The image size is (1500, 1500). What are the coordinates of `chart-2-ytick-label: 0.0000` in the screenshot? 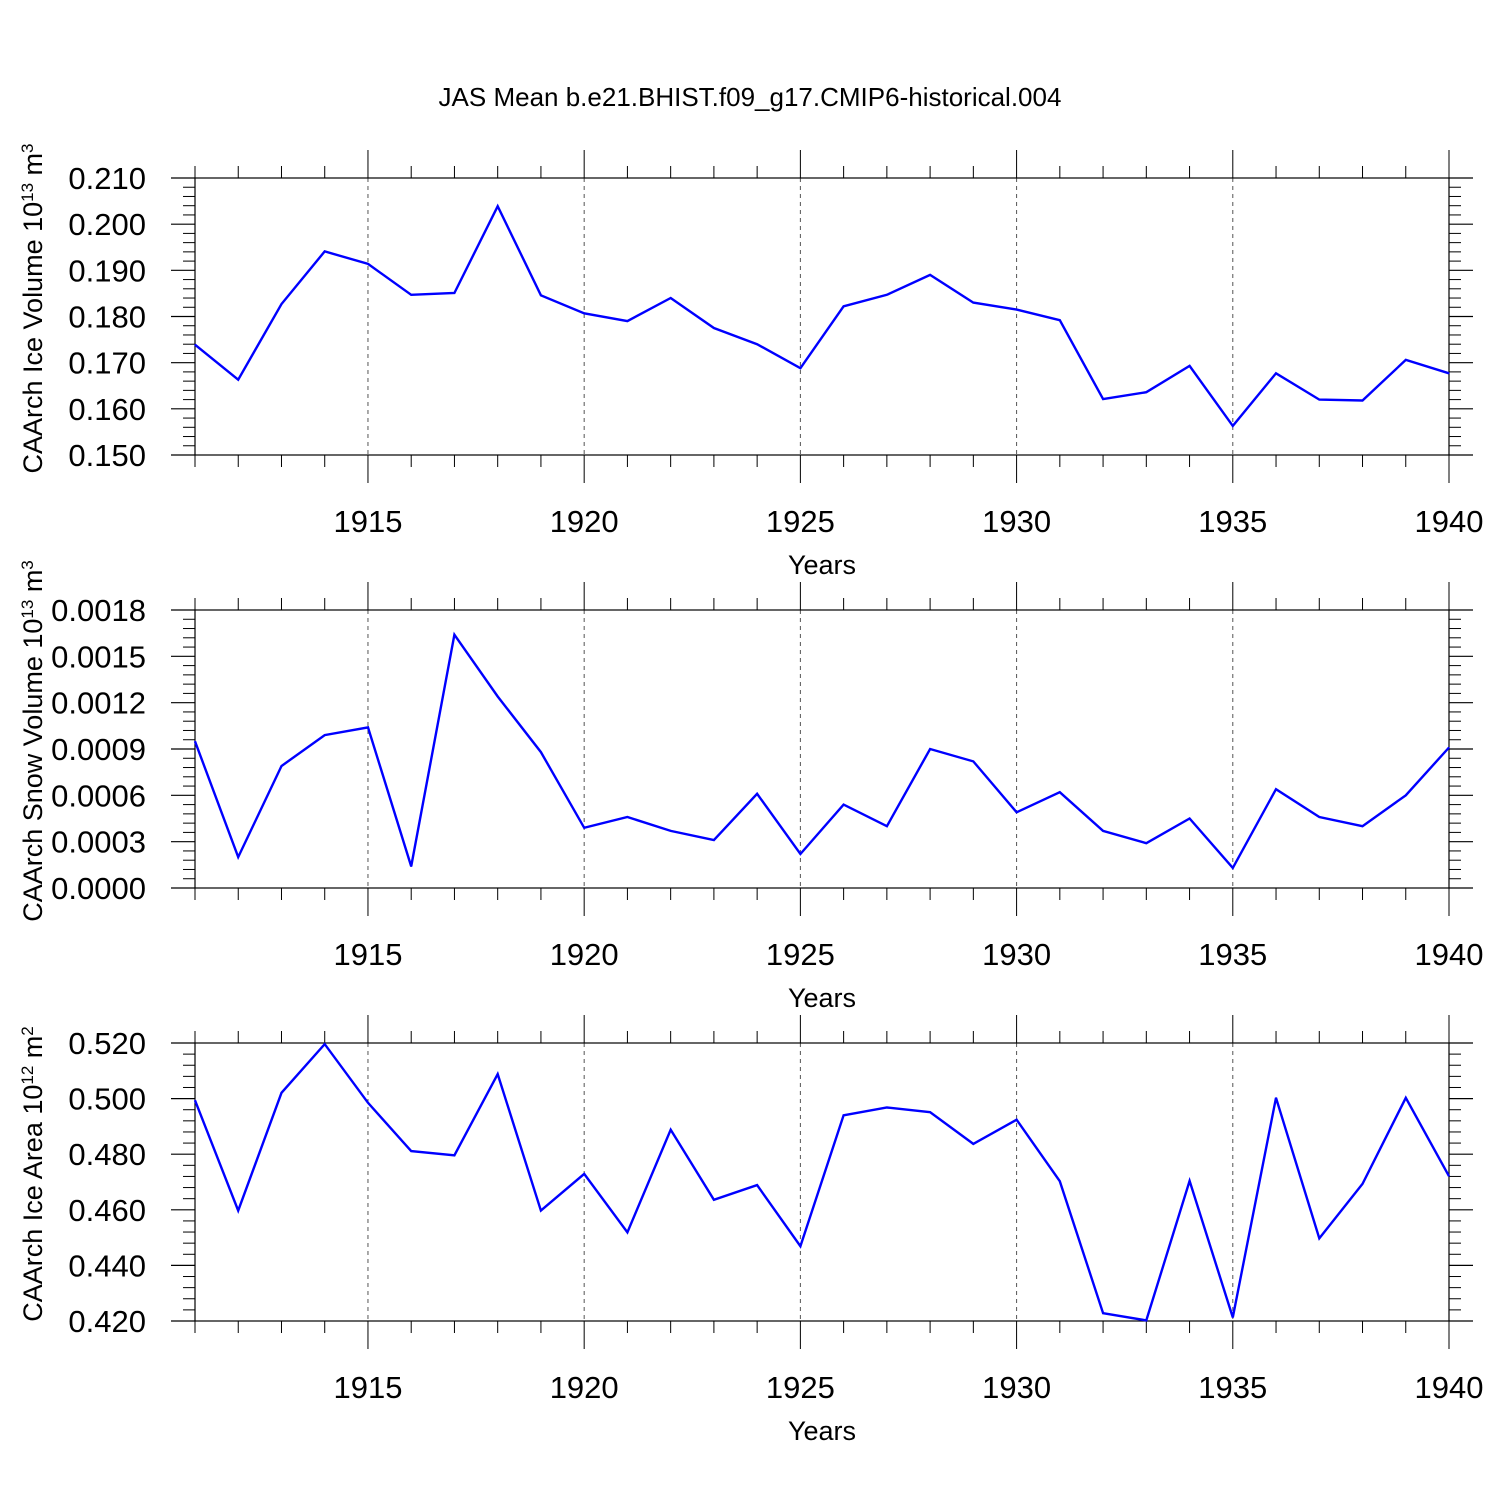 It's located at (98, 888).